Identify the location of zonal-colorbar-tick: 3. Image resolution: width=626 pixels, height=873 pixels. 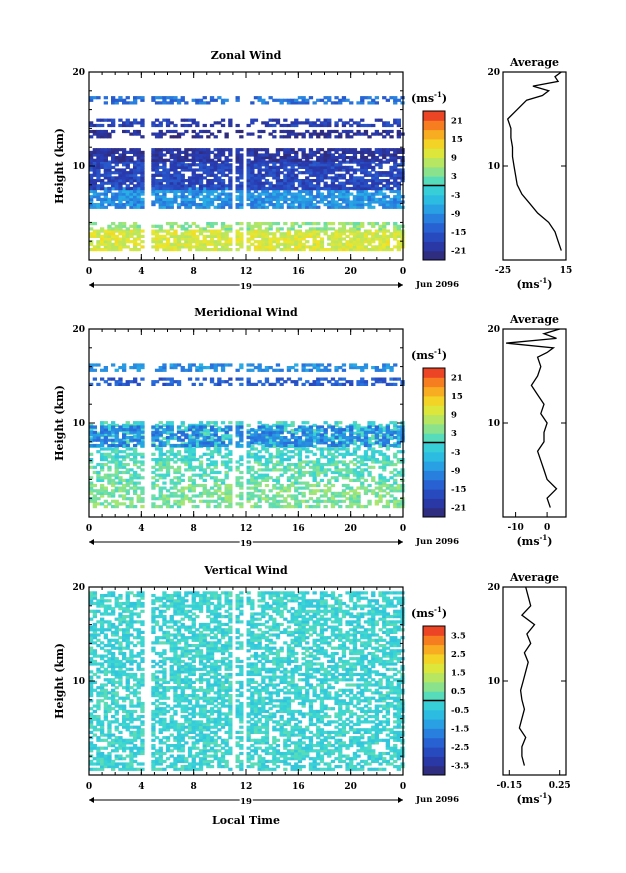
(454, 177).